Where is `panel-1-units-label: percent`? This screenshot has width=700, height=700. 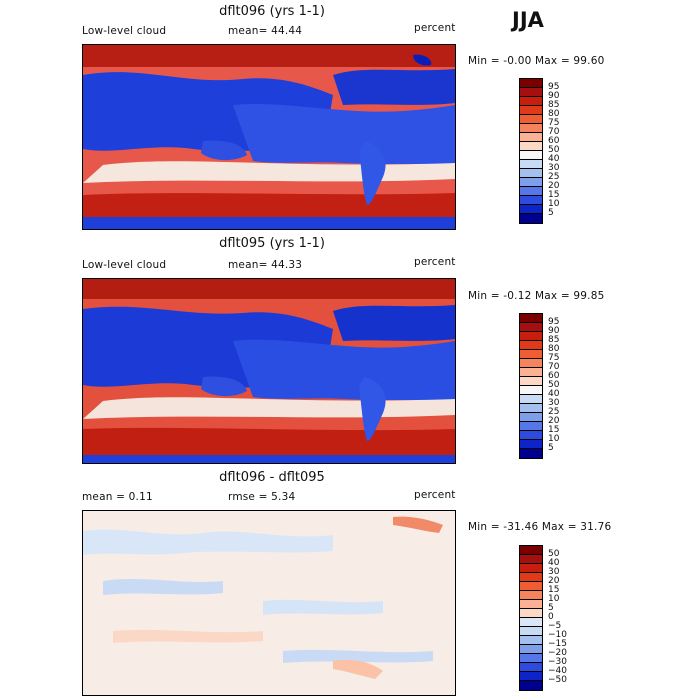
panel-1-units-label: percent is located at coordinates (435, 28).